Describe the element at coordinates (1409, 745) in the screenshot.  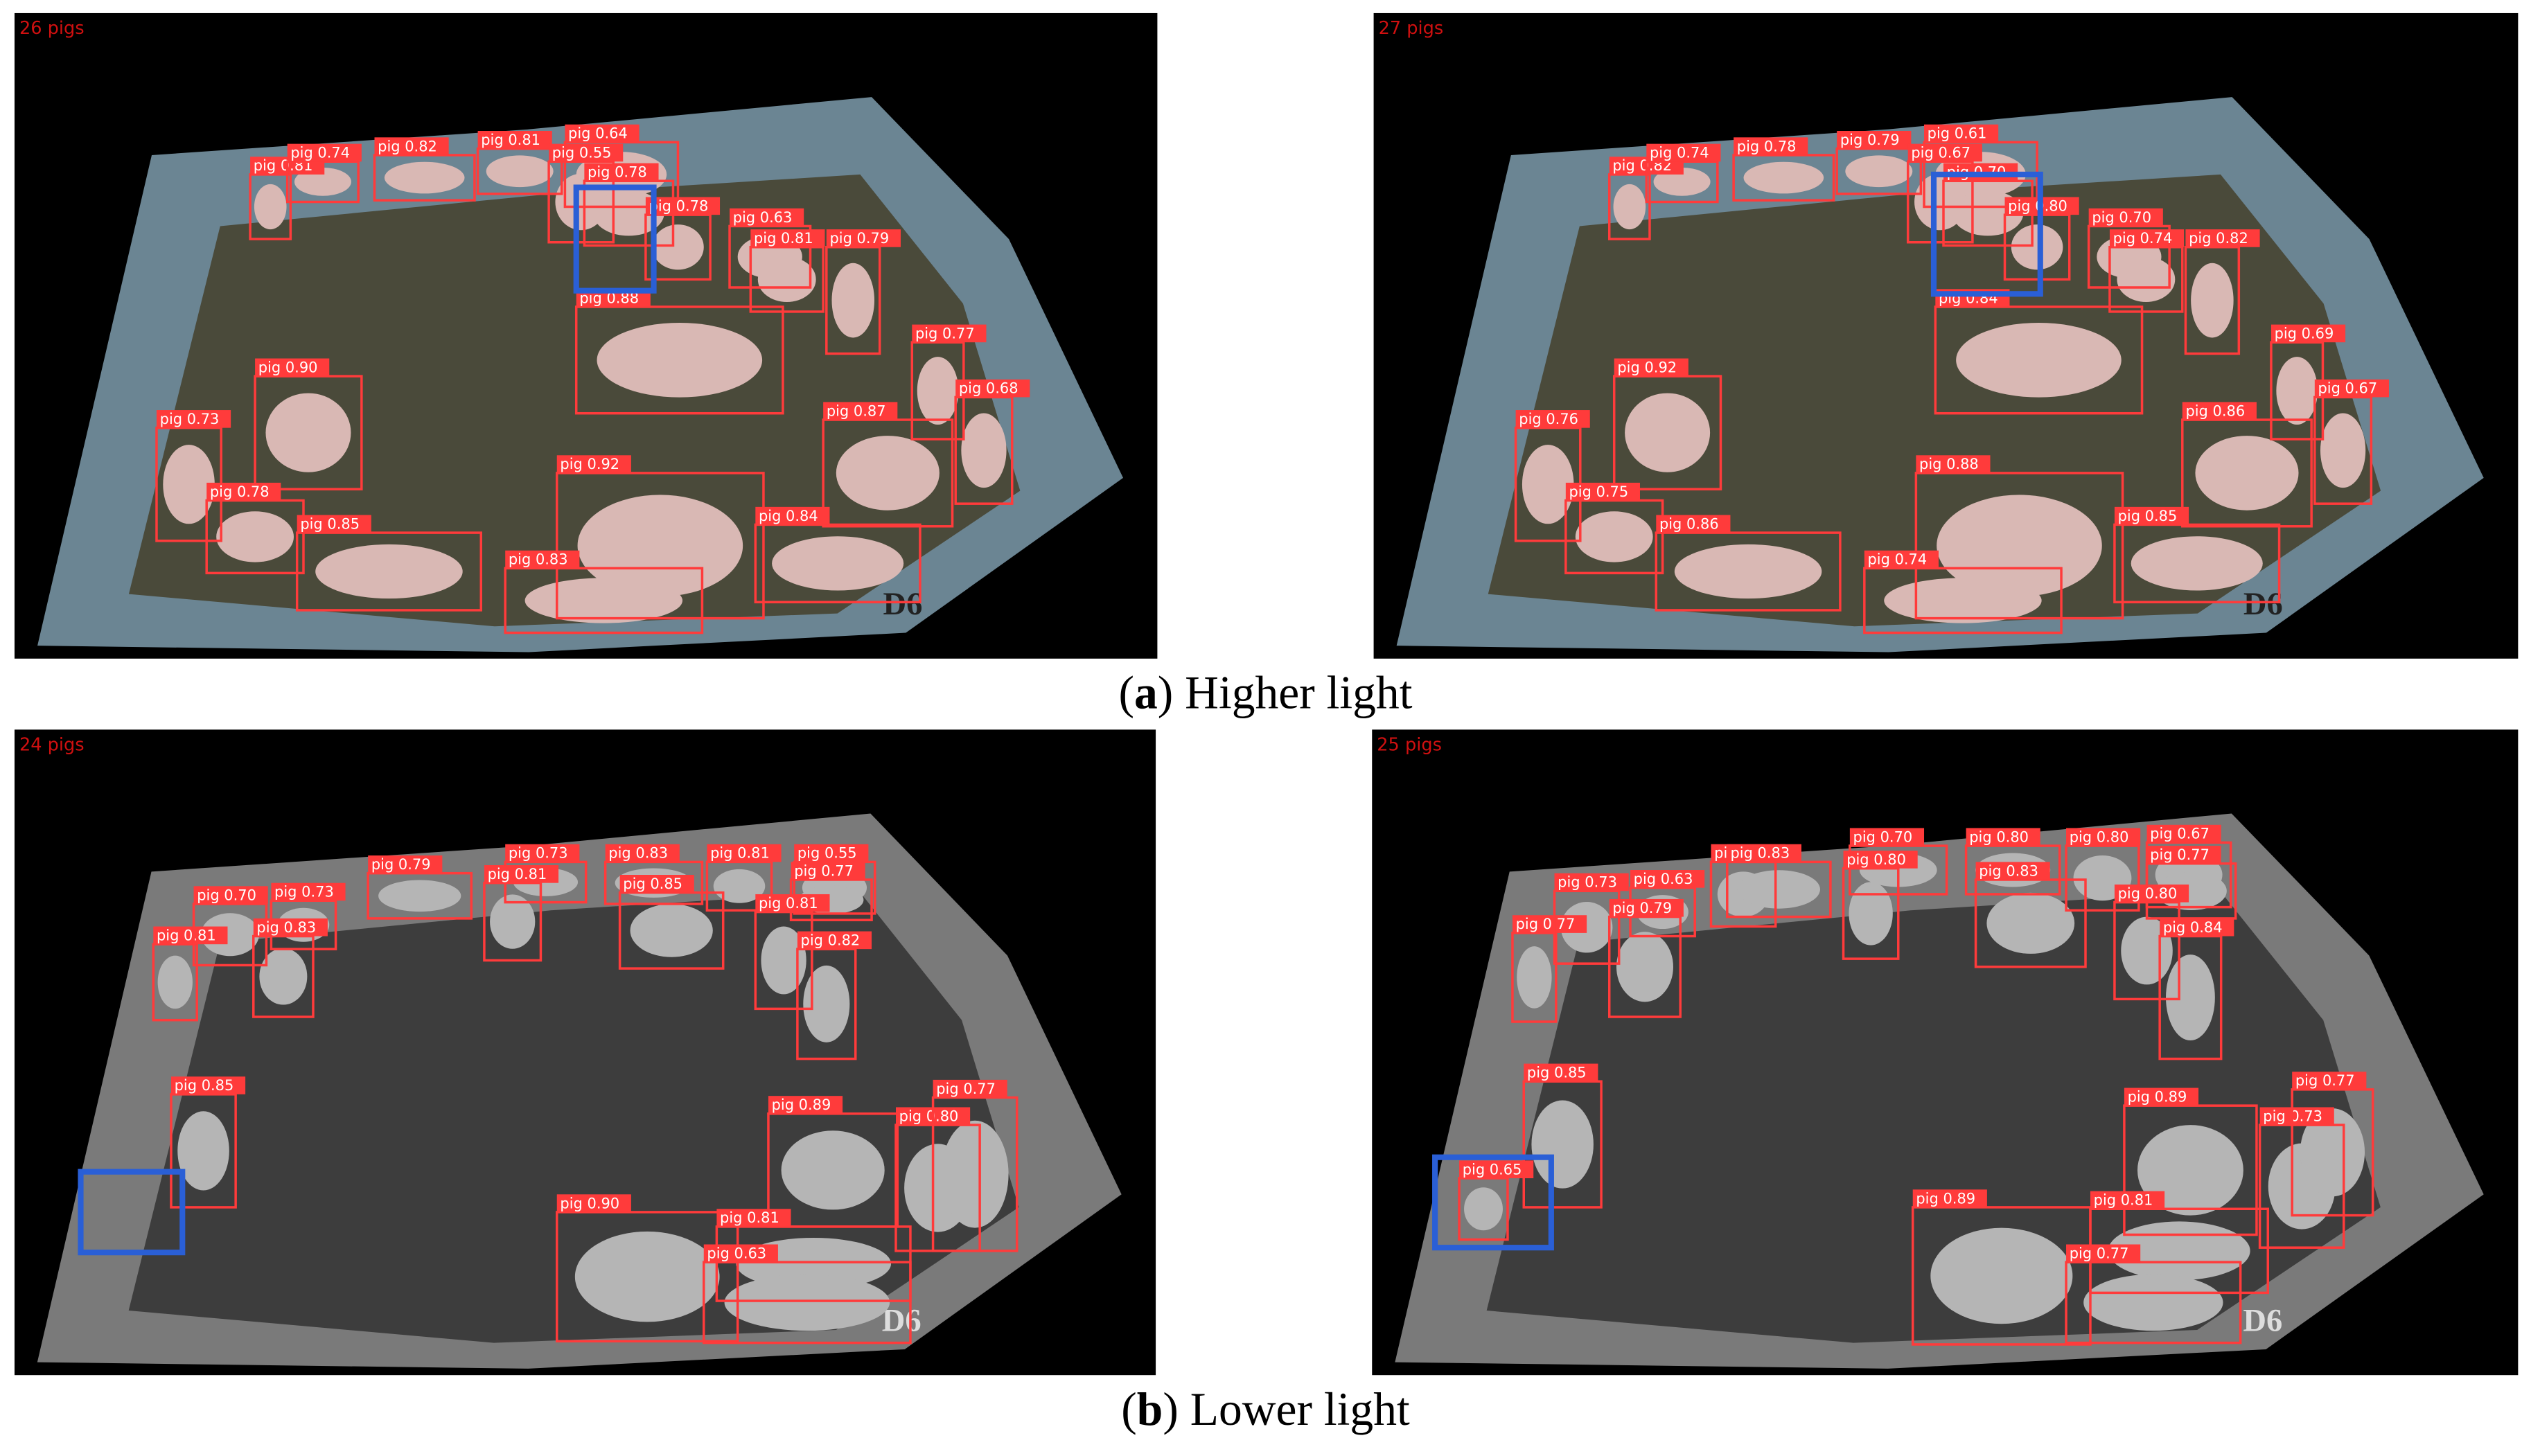
I see `pig-count: 25 pigs` at that location.